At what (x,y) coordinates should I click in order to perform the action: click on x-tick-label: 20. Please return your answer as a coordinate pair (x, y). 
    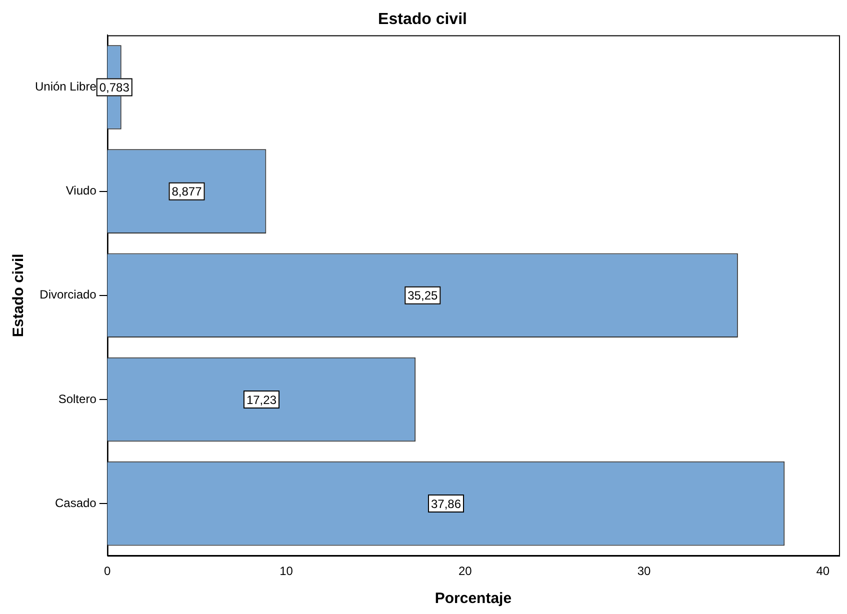
    Looking at the image, I should click on (465, 571).